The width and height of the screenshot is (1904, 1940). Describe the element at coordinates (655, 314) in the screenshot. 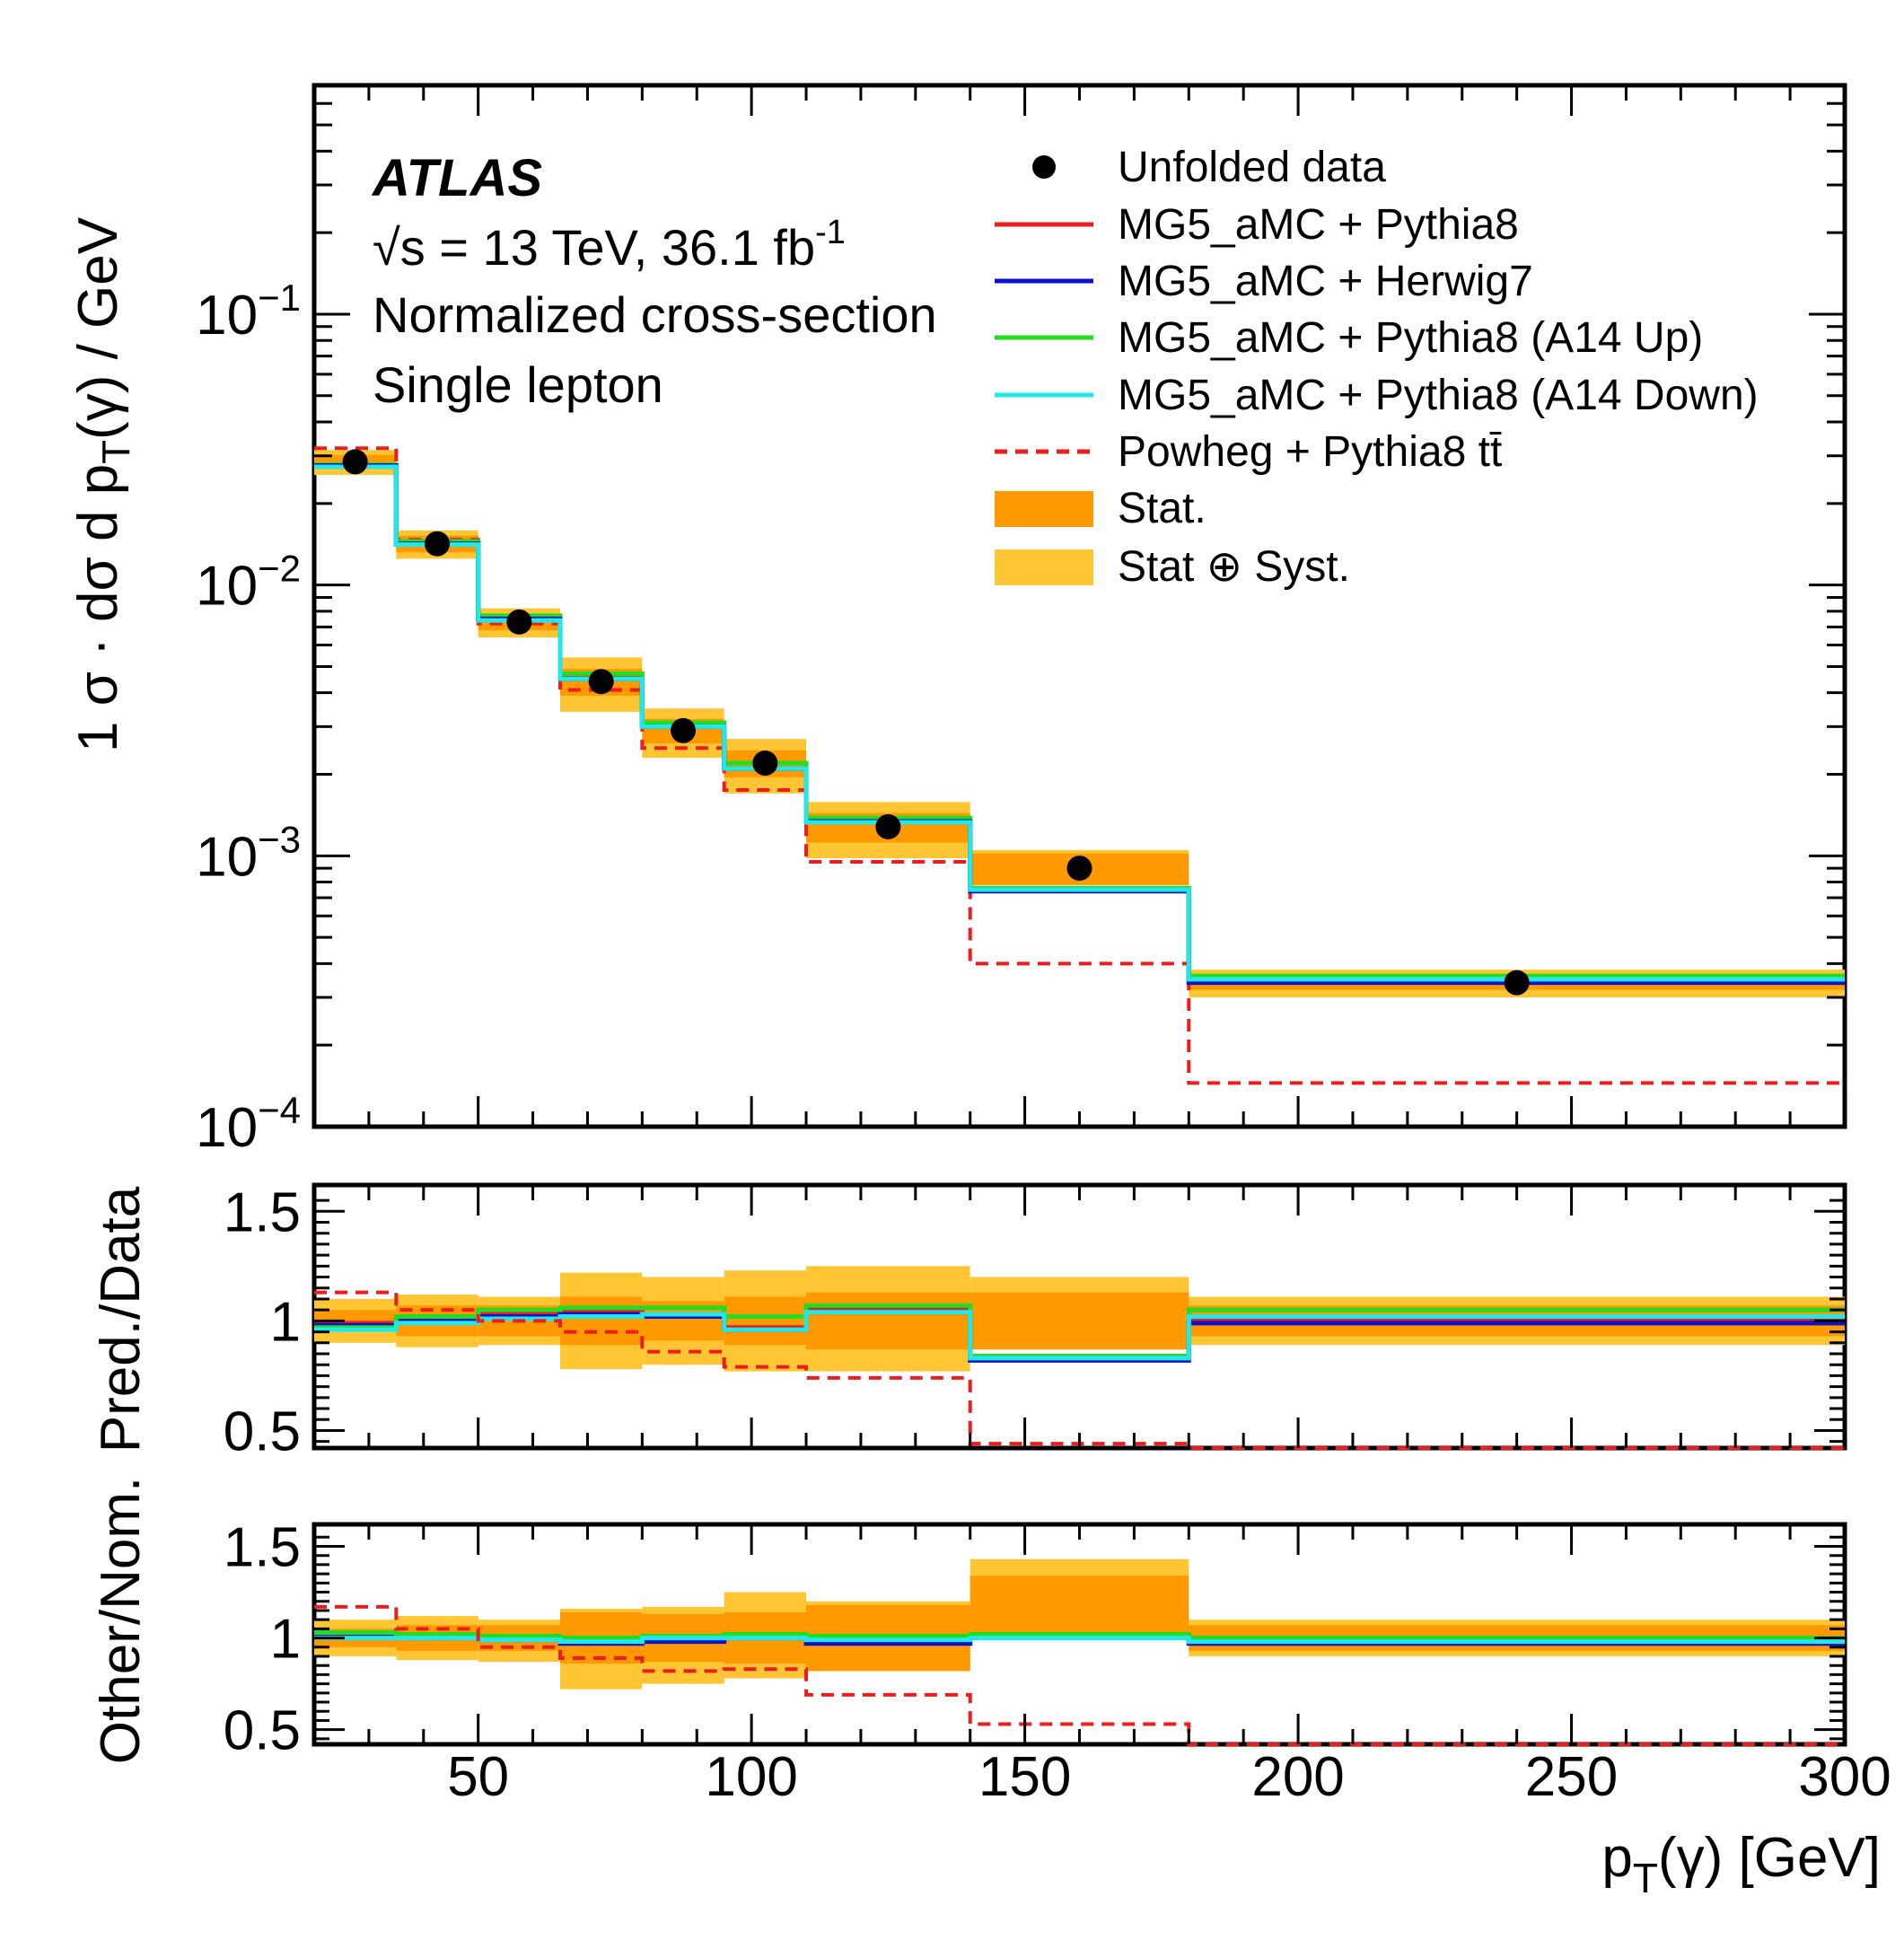

I see `measurement-label: Normalized cross-section` at that location.